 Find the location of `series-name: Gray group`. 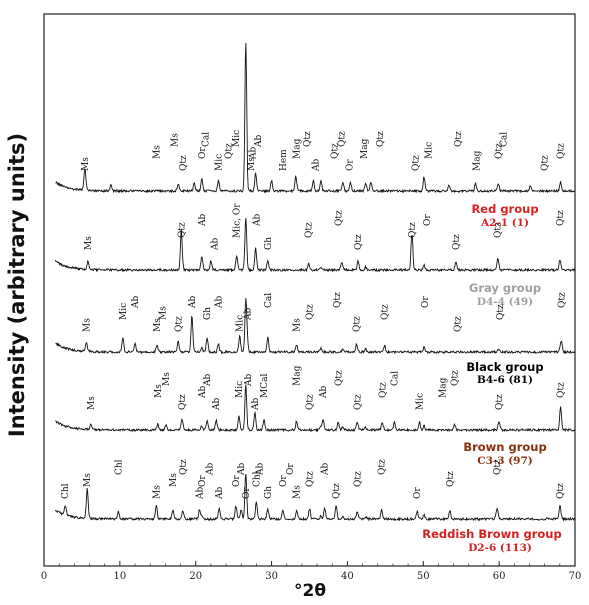

series-name: Gray group is located at coordinates (505, 288).